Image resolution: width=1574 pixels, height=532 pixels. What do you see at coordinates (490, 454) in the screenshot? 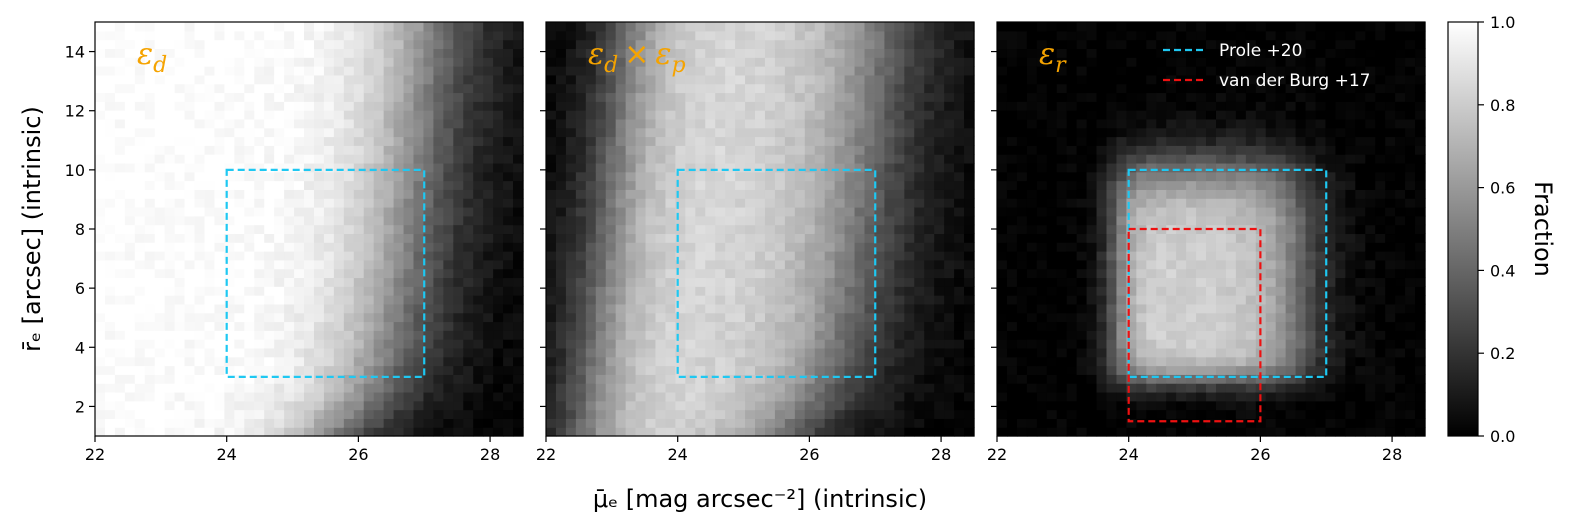
I see `x-tick-label: 28` at bounding box center [490, 454].